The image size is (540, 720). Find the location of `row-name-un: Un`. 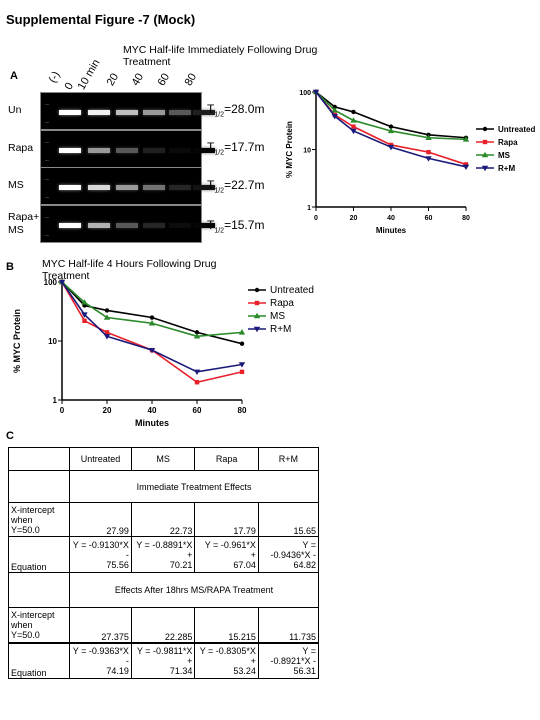

row-name-un: Un is located at coordinates (15, 110).